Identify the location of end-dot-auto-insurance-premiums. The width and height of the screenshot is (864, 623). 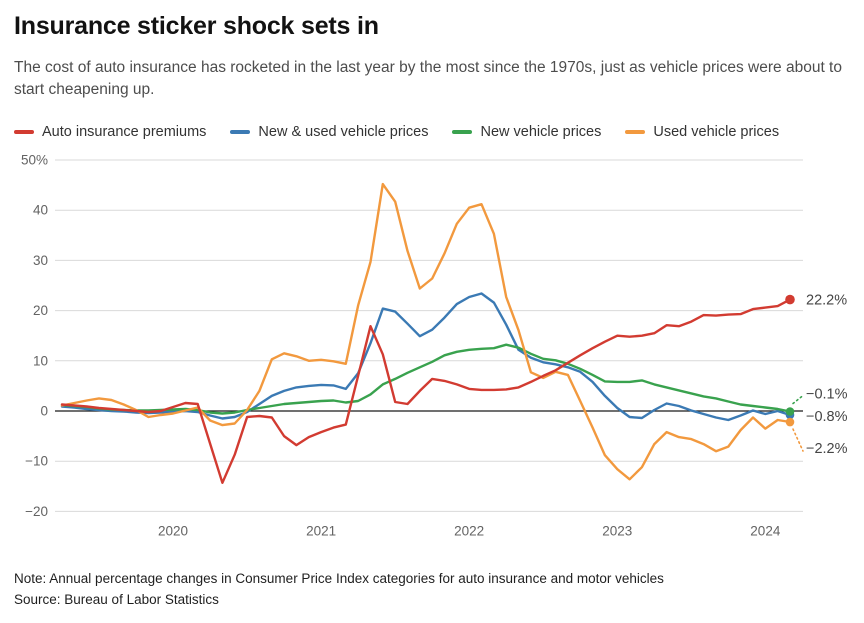
(790, 299).